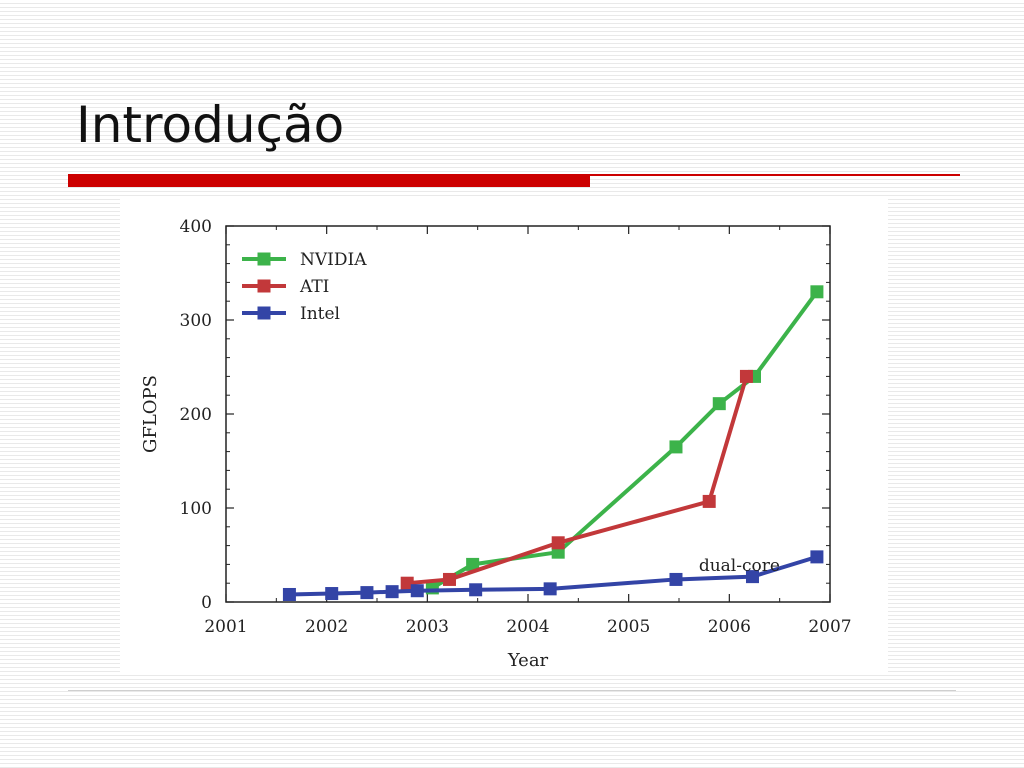 This screenshot has width=1024, height=768. Describe the element at coordinates (329, 180) in the screenshot. I see `title-underline-thick` at that location.